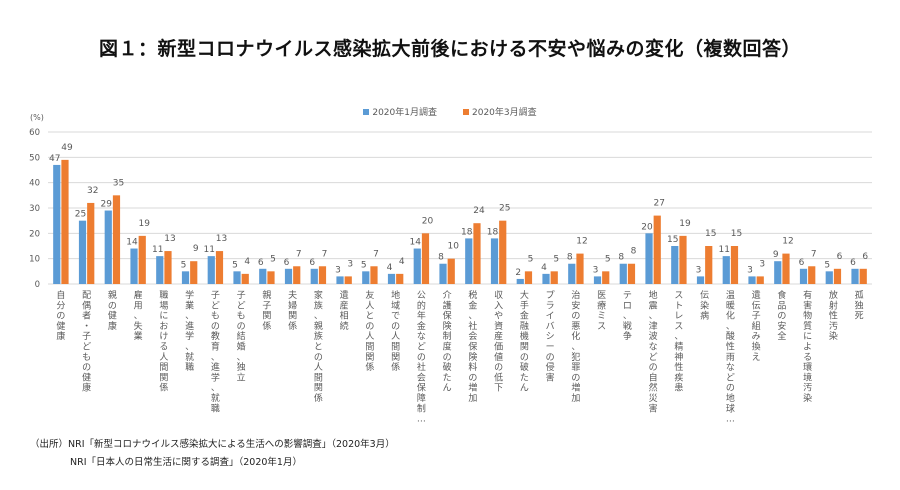  I want to click on x-tick-label: 友人との人間関係, so click(369, 331).